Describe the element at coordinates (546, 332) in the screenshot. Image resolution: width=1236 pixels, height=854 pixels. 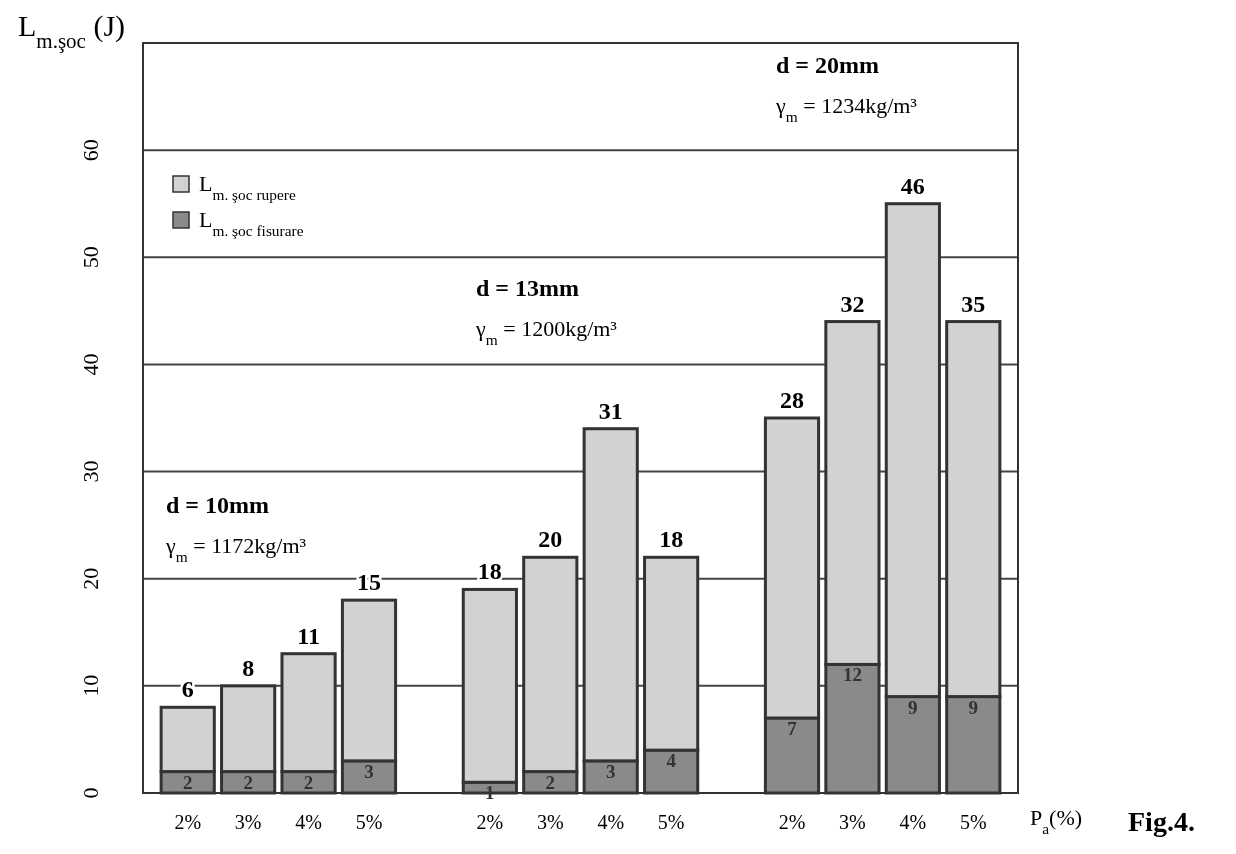
I see `annotation: γ$_{m}$ = 1200kg/m³` at that location.